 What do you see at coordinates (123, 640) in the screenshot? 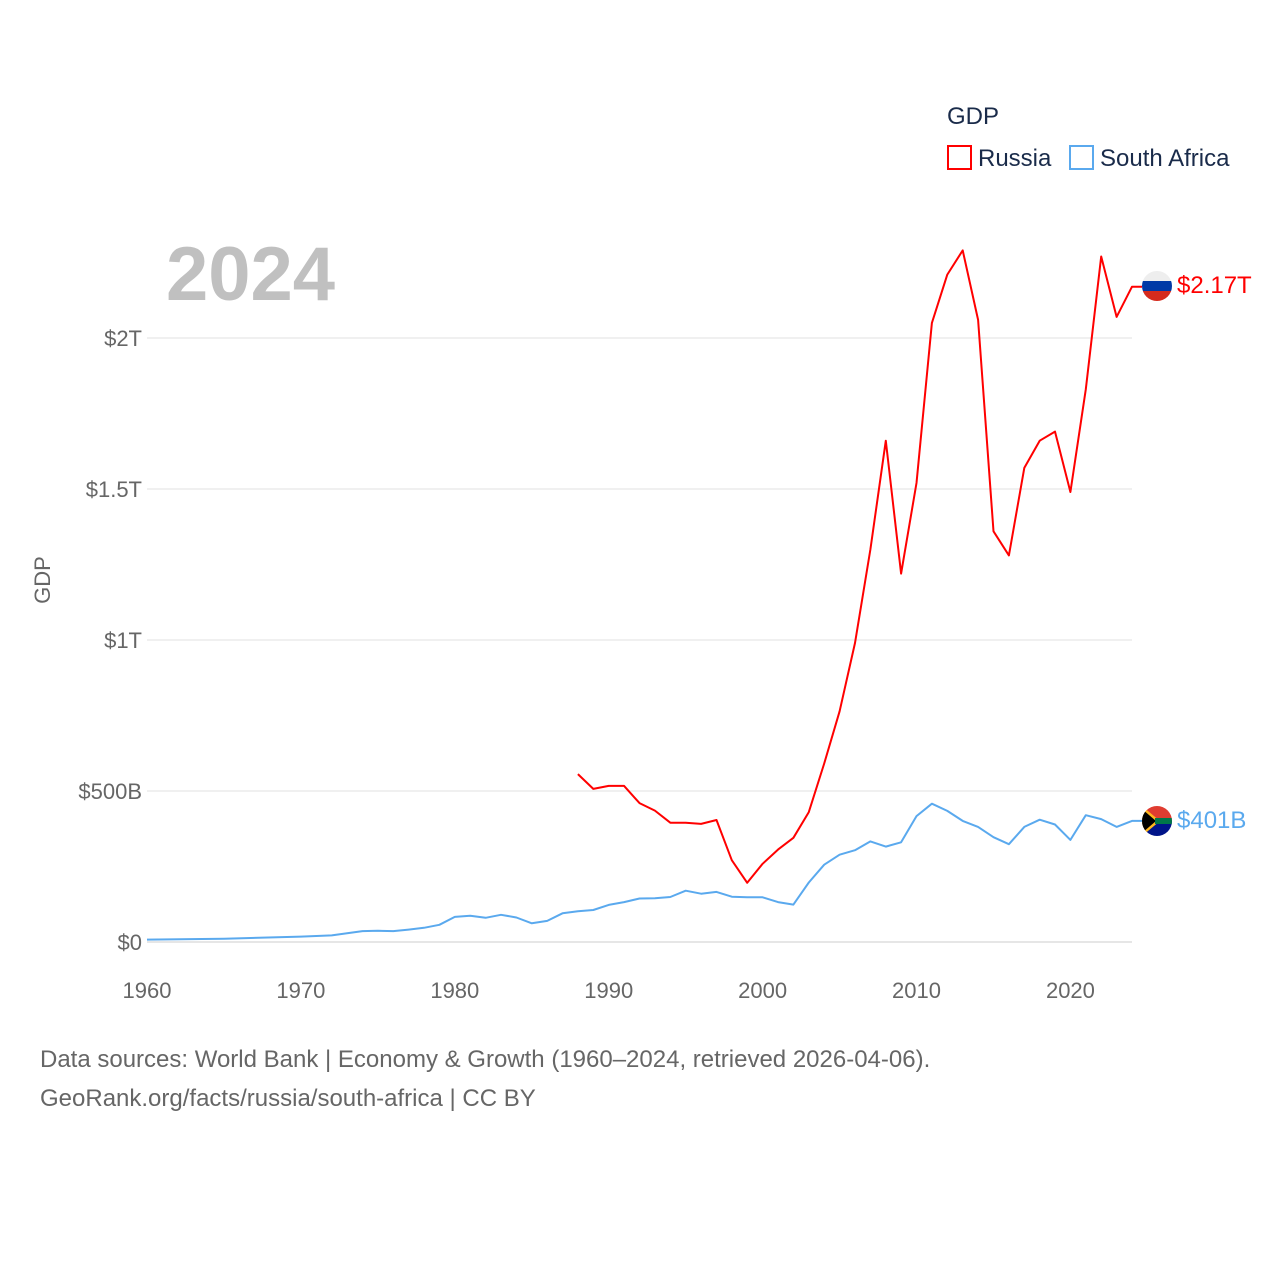
I see `y-tick-label: $1T` at bounding box center [123, 640].